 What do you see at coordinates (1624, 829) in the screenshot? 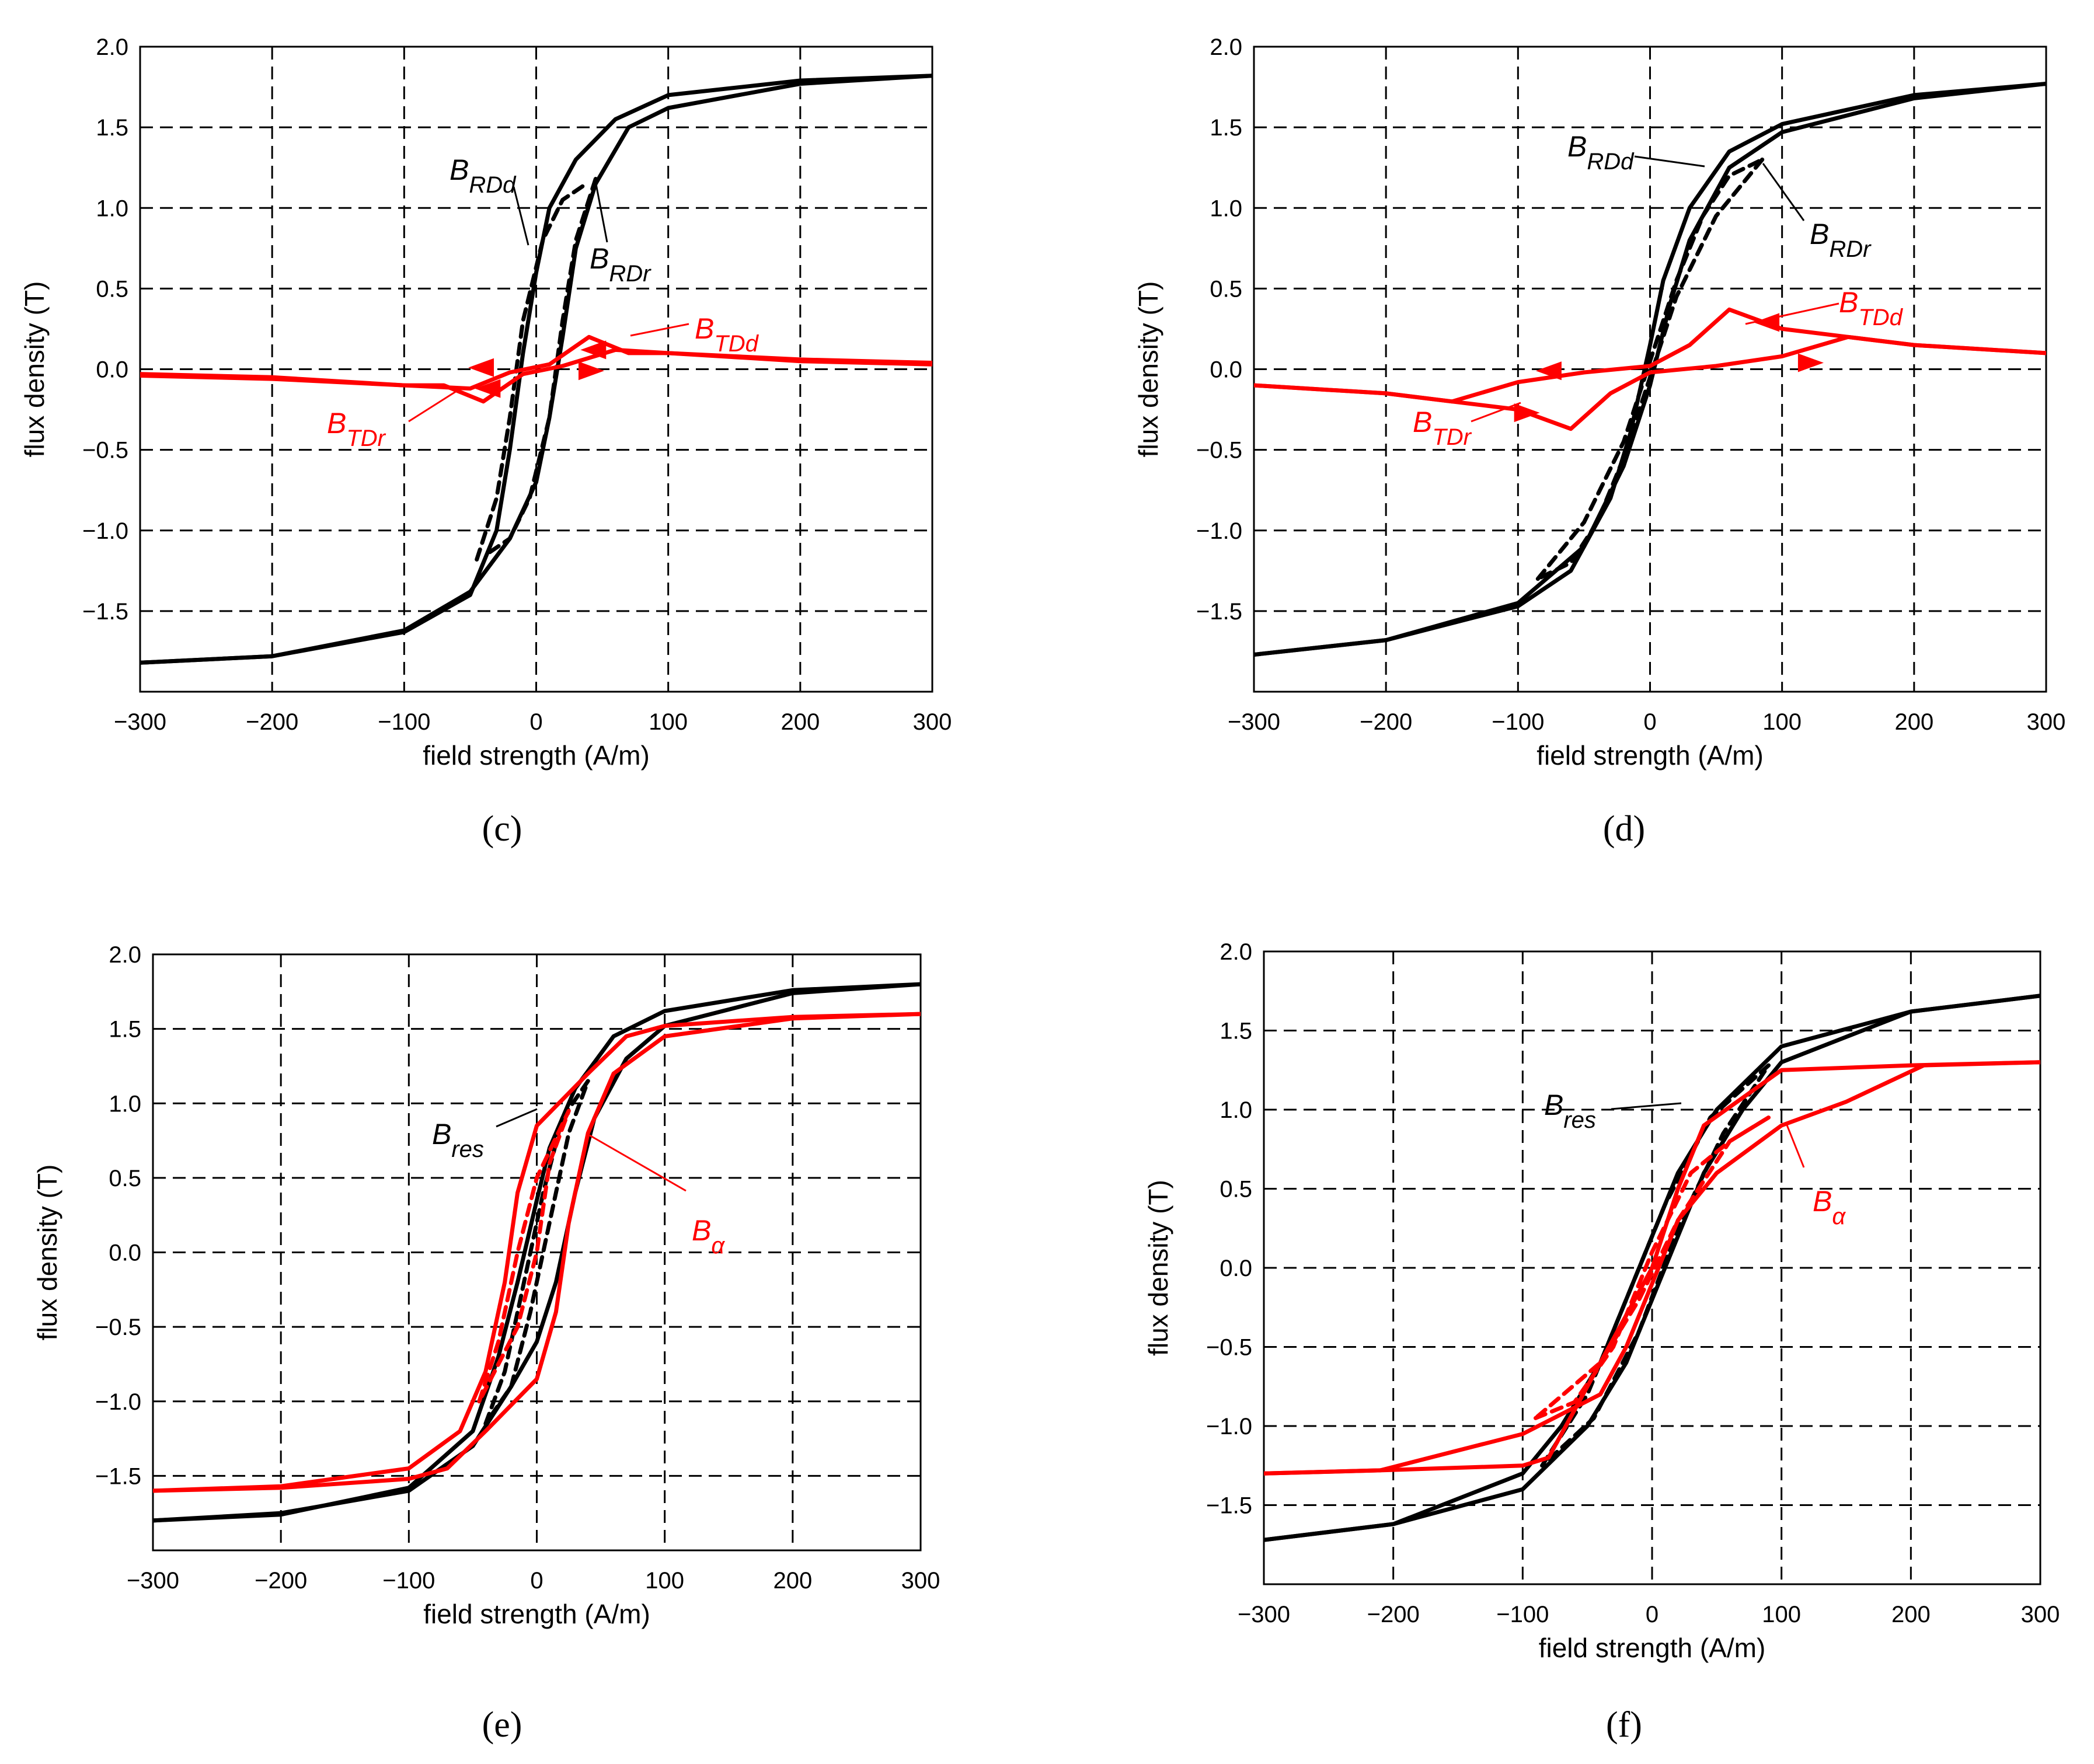
I see `panel-caption: (d)` at bounding box center [1624, 829].